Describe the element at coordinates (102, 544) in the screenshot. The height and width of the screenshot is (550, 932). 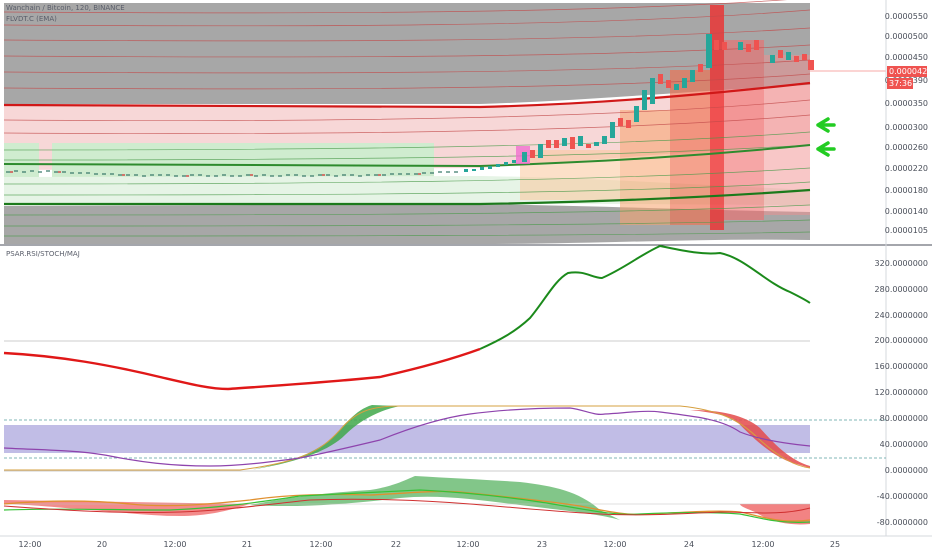
I see `time-label: 20` at that location.